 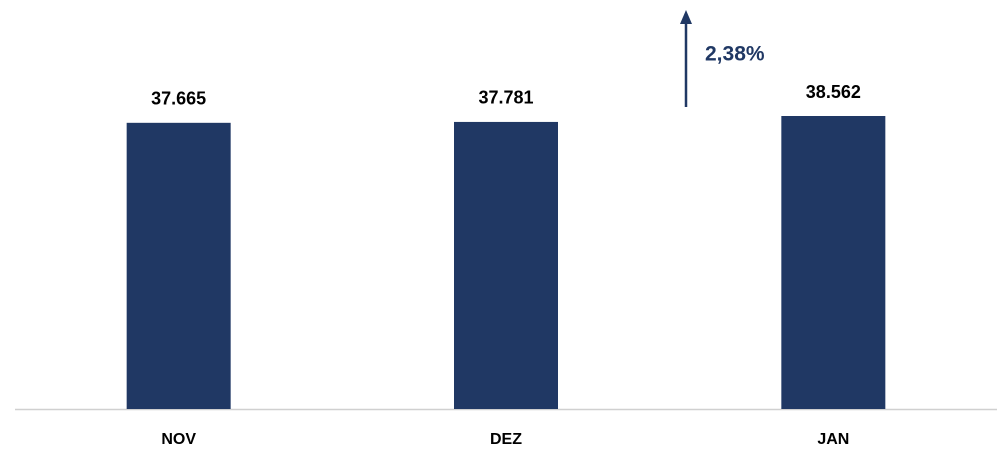 I want to click on annotation: 2,38%, so click(x=735, y=54).